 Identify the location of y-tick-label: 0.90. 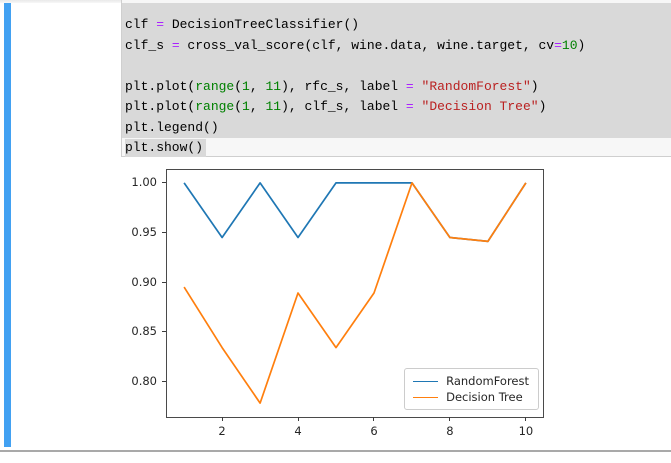
(144, 281).